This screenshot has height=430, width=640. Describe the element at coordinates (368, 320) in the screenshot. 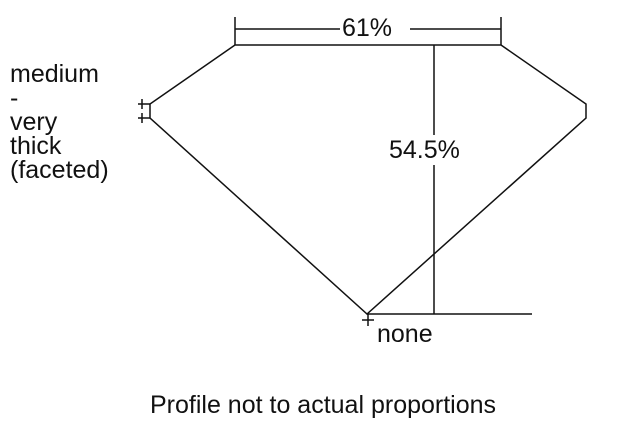

I see `culet-marker` at that location.